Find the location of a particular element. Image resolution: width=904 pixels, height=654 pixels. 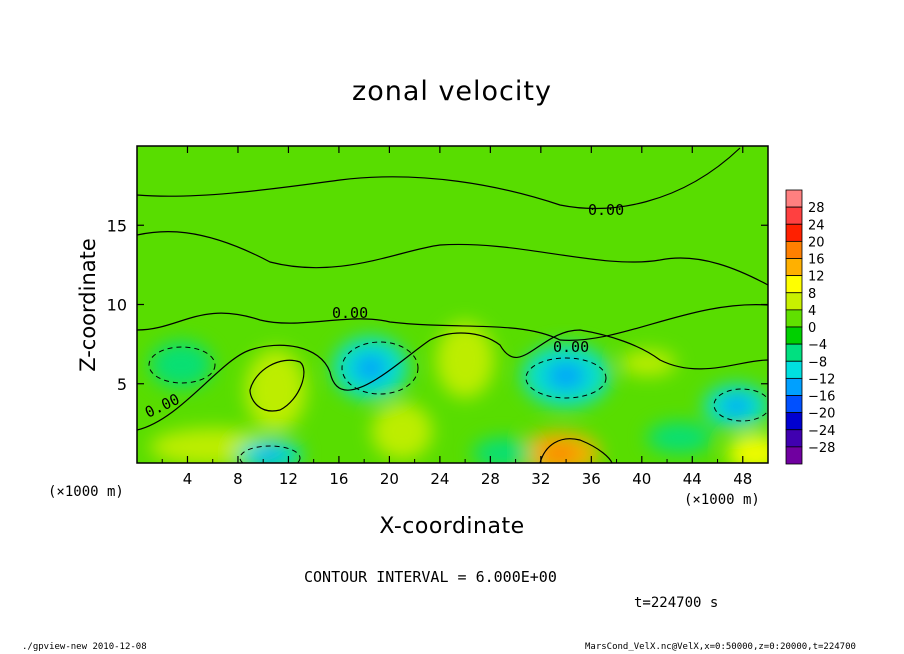

y-tick-label-10: 10 is located at coordinates (117, 305).